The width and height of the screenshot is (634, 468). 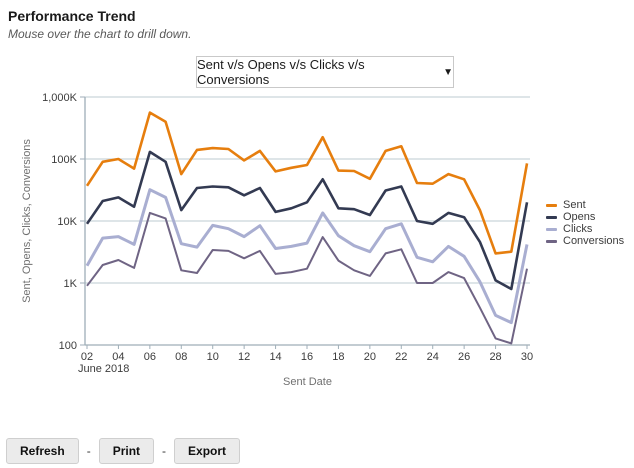 What do you see at coordinates (71, 284) in the screenshot?
I see `svg-text: 1K` at bounding box center [71, 284].